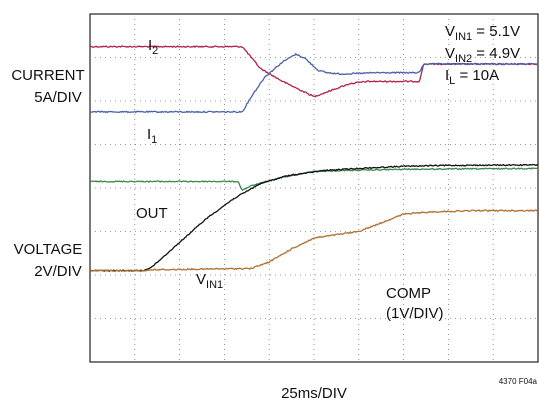 This screenshot has height=407, width=539. Describe the element at coordinates (153, 47) in the screenshot. I see `trace-label-i2: I2` at that location.